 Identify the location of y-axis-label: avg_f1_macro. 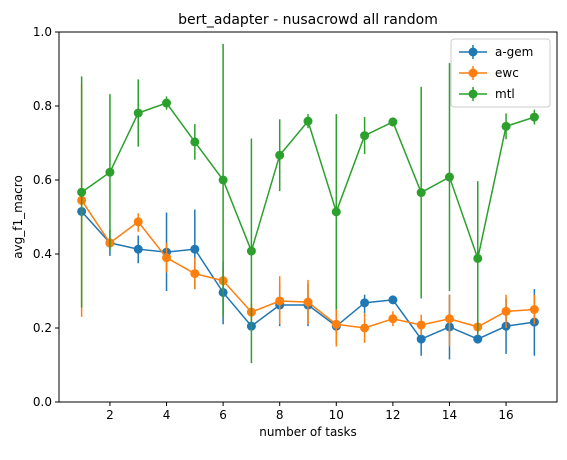
(18, 217).